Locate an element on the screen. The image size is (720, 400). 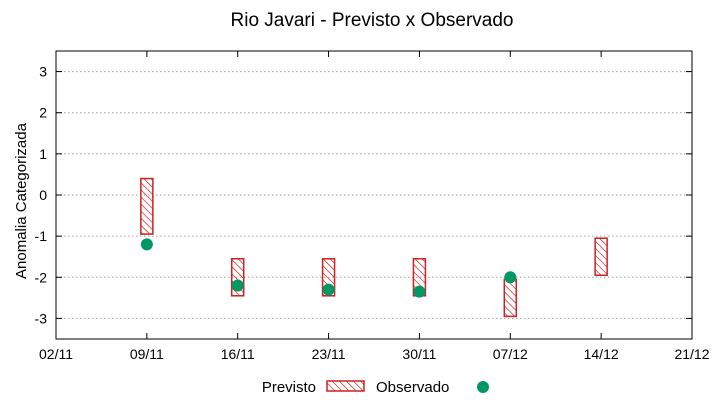
observado-points is located at coordinates (328, 268).